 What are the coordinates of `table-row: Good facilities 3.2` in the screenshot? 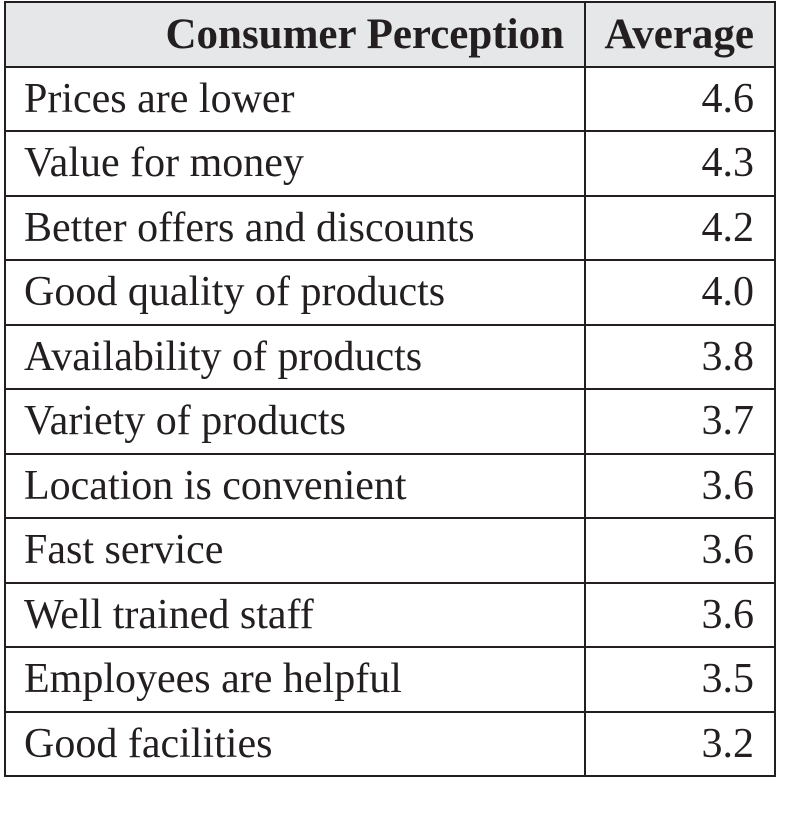 It's located at (390, 743).